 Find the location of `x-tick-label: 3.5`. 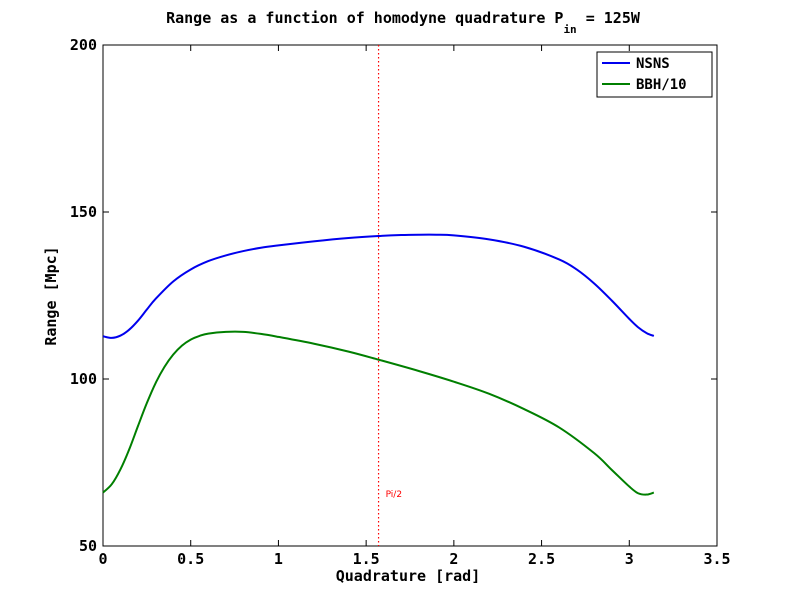

x-tick-label: 3.5 is located at coordinates (716, 559).